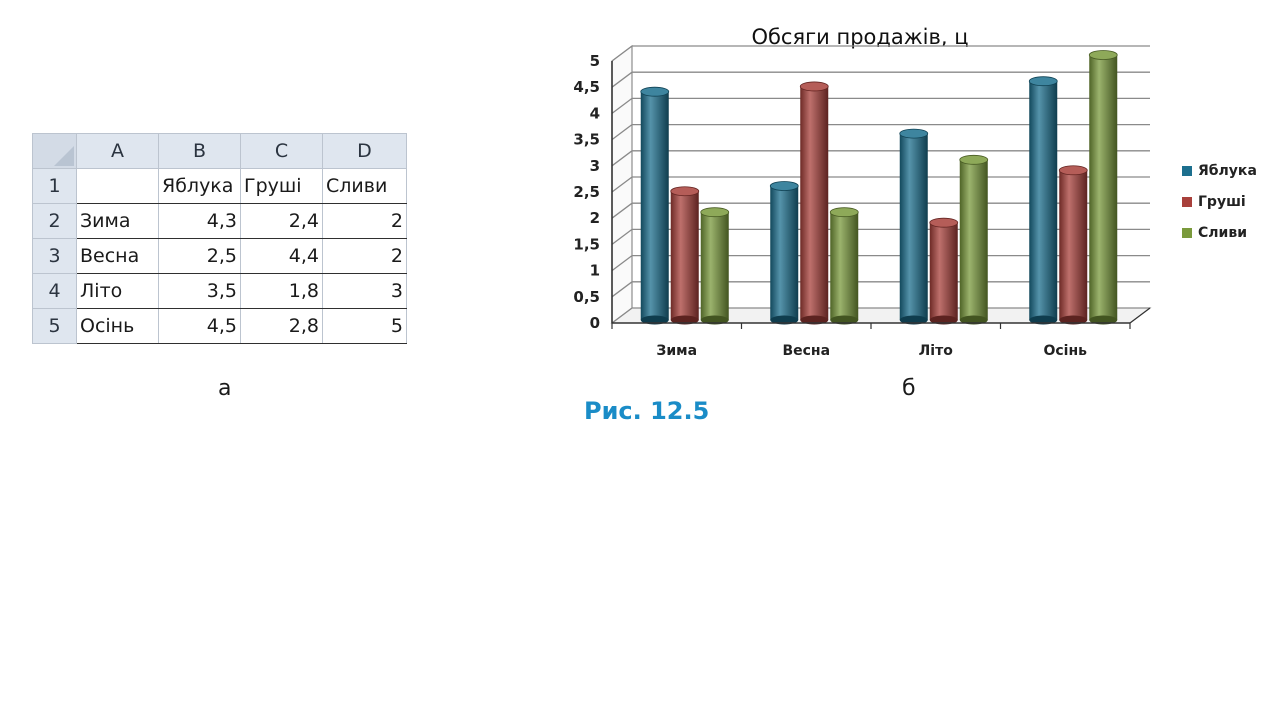 This screenshot has width=1280, height=720. I want to click on cell-c2: 2,4, so click(281, 221).